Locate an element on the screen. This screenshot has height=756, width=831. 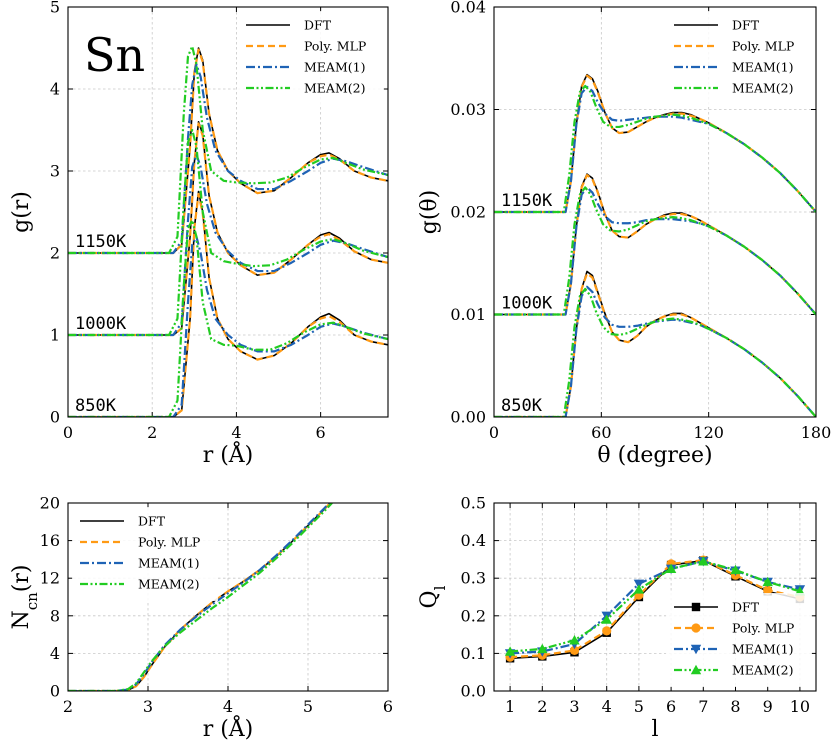
y-label-sub: cn is located at coordinates (32, 601).